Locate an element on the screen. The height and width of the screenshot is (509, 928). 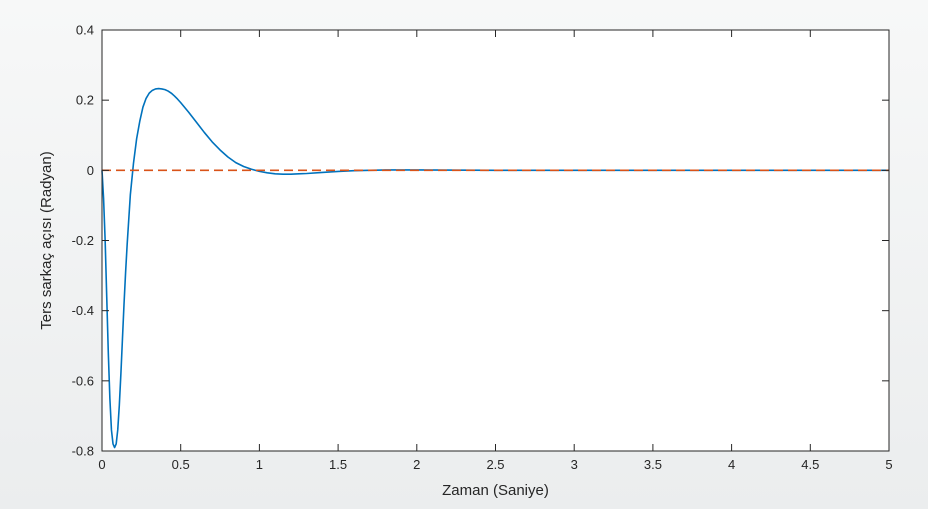
y-tick-label: -0.8 is located at coordinates (83, 451).